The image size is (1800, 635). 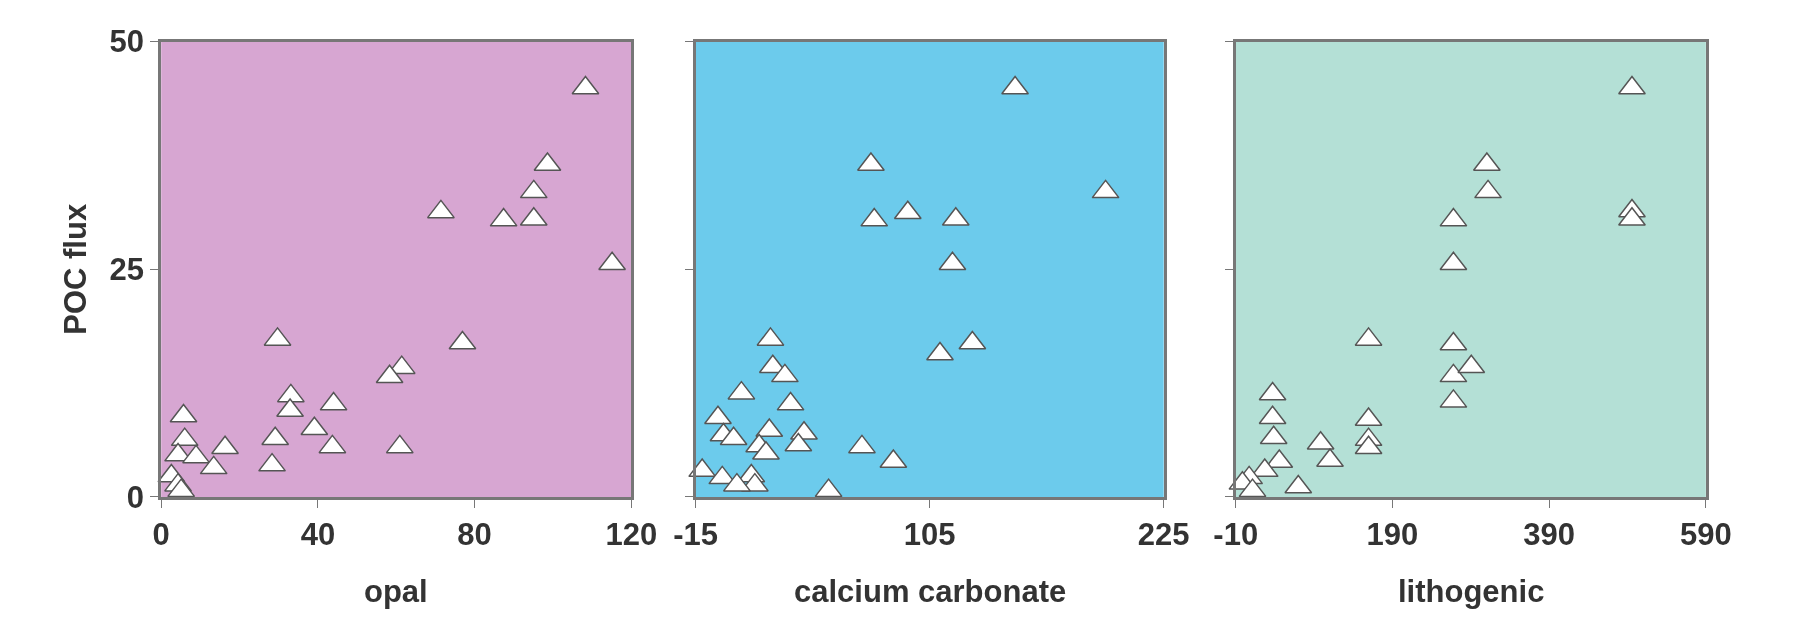 What do you see at coordinates (1392, 535) in the screenshot?
I see `x-tick-label: 190` at bounding box center [1392, 535].